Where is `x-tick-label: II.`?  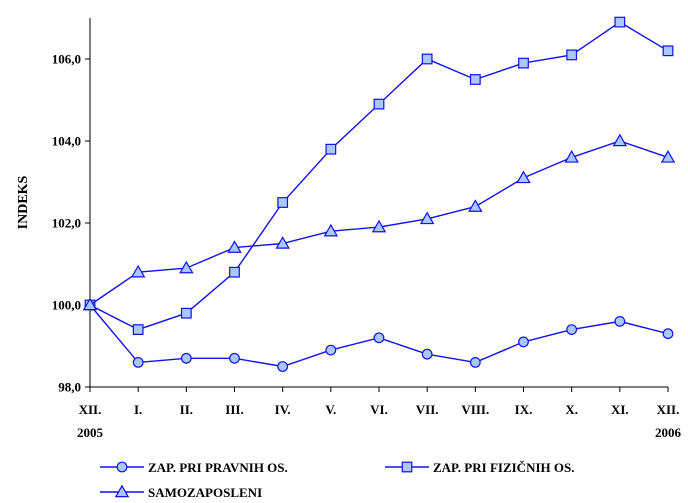
x-tick-label: II. is located at coordinates (186, 409).